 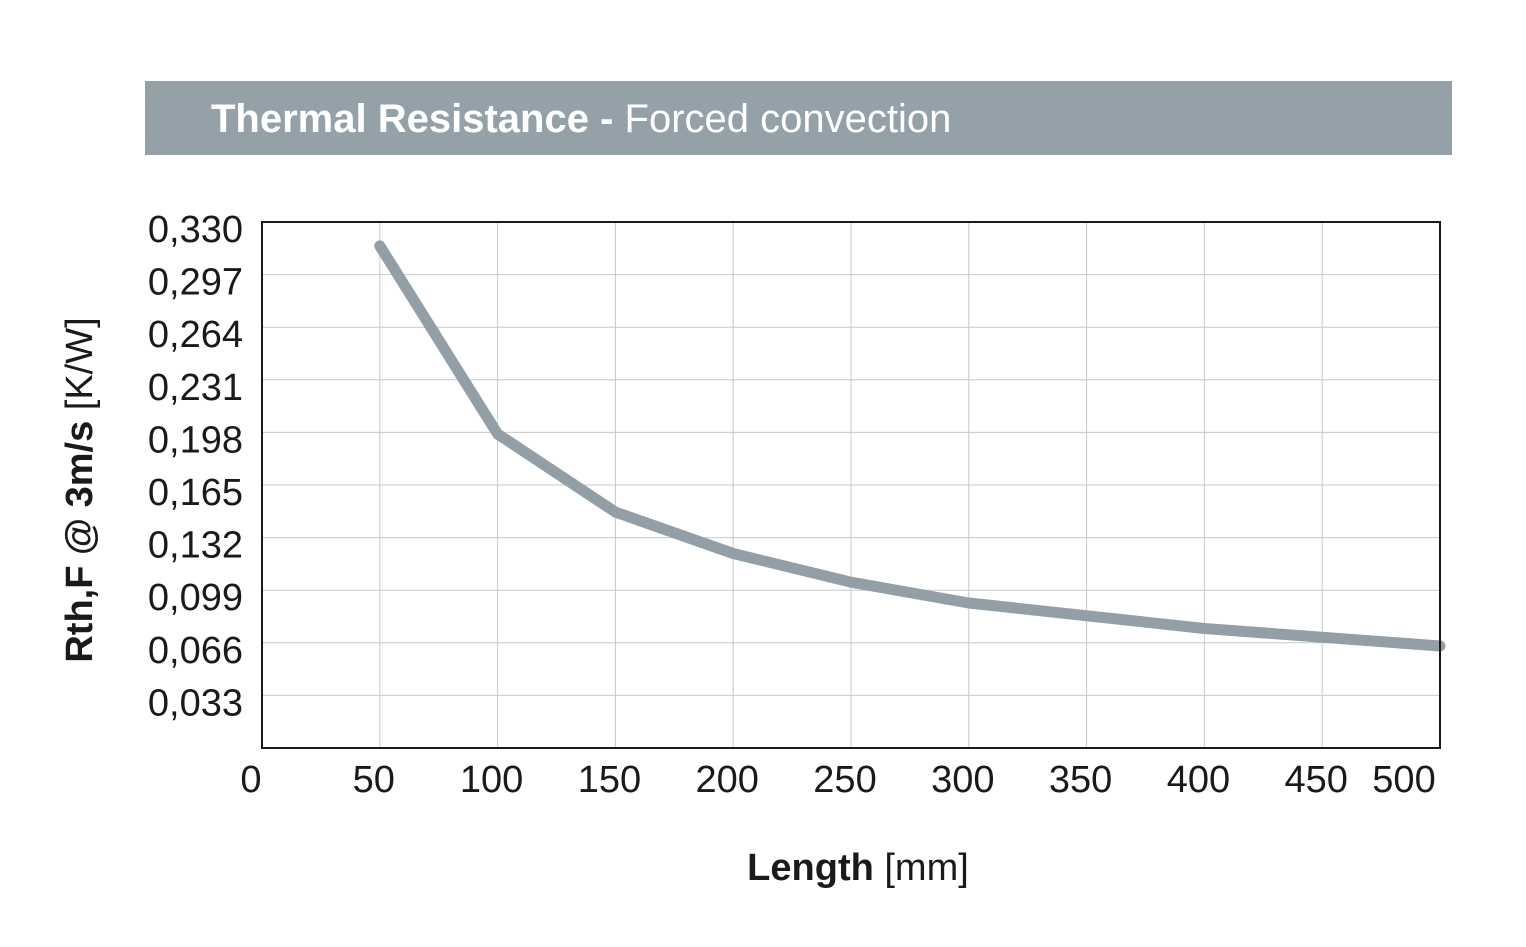 I want to click on y-tick-label: 0,099, so click(x=195, y=598).